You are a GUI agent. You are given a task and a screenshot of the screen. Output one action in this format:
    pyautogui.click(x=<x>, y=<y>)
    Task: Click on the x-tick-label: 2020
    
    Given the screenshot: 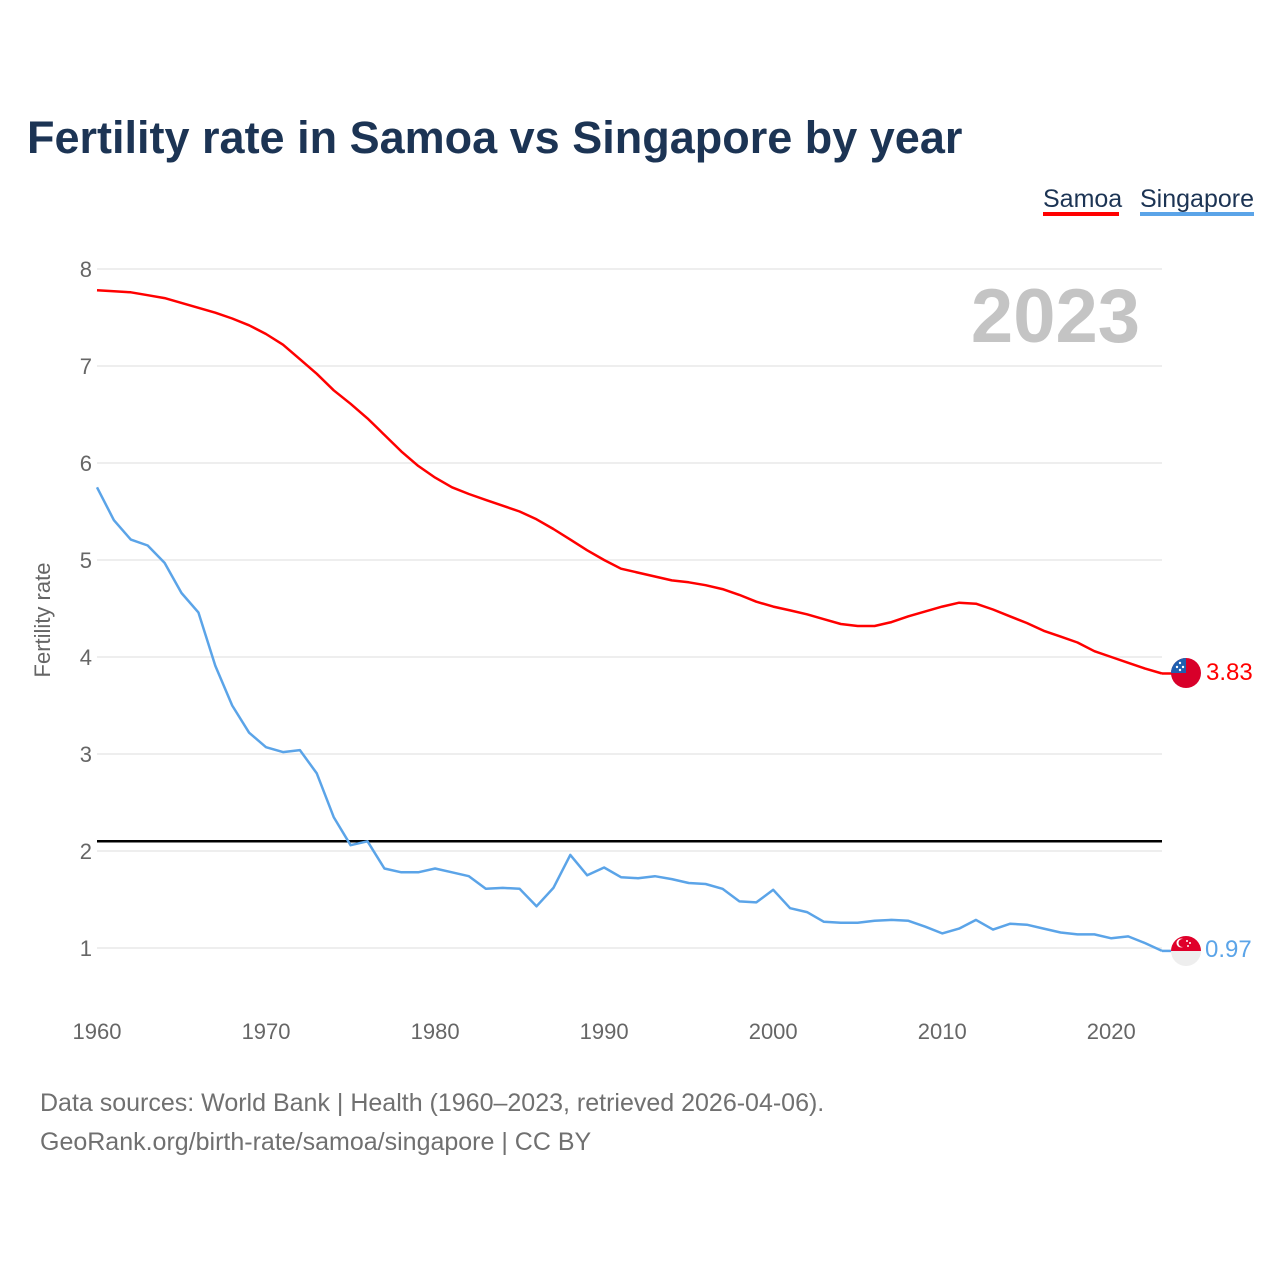 What is the action you would take?
    pyautogui.click(x=1111, y=1031)
    